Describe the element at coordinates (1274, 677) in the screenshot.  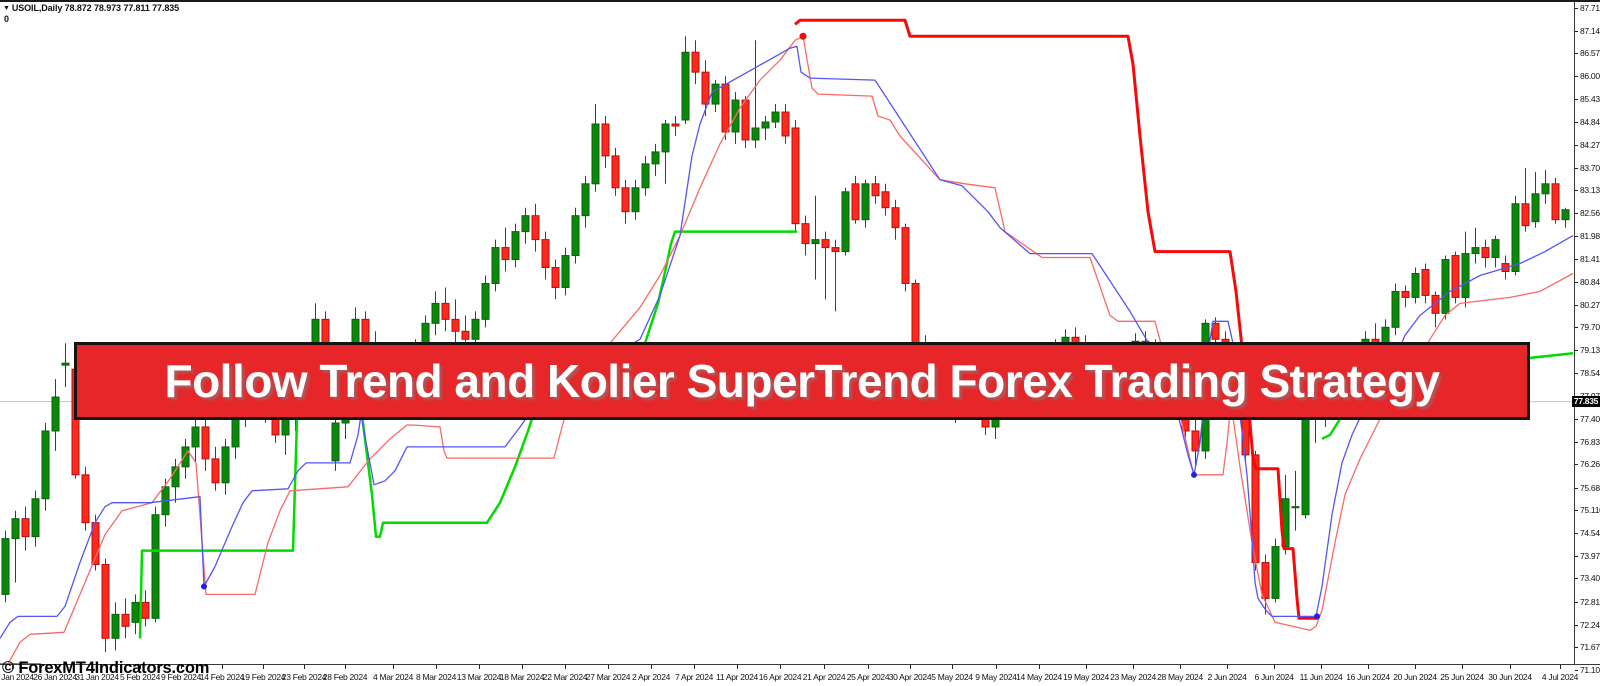
I see `date-tick-label: 6 Jun 2024` at that location.